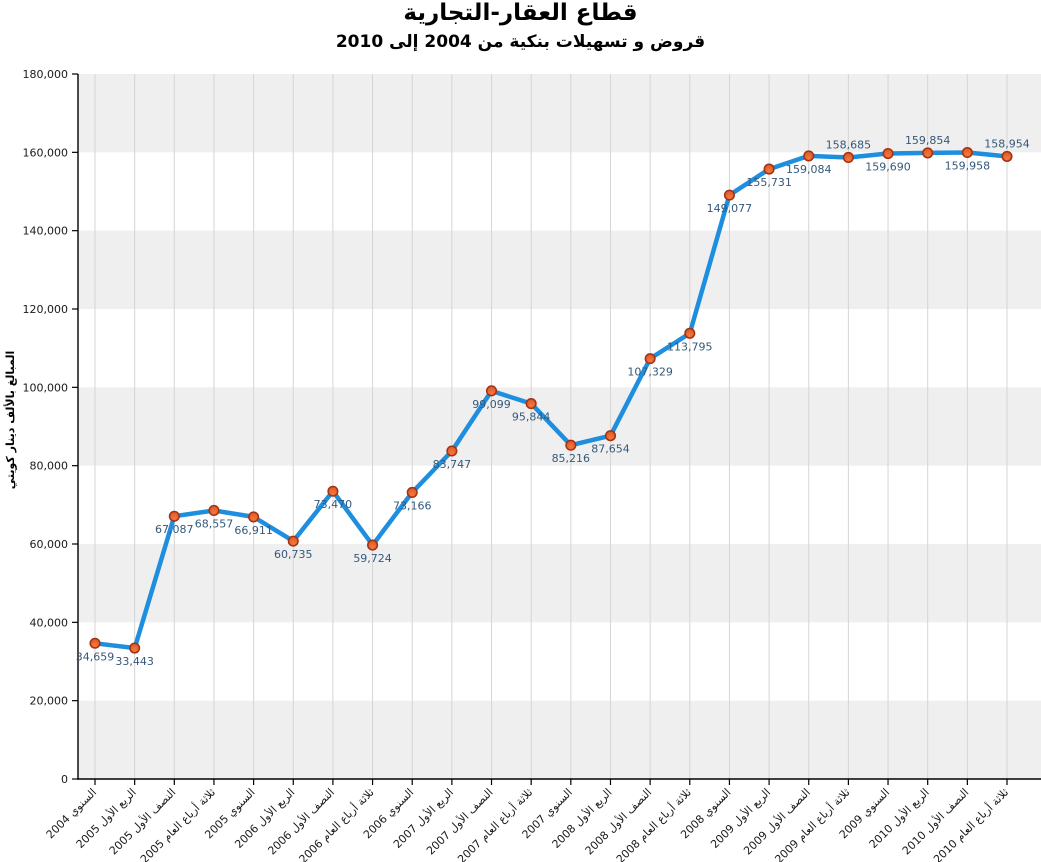  I want to click on chart-subtitle: قروض و تسهيلات بنكية من 2004 إلى 2010, so click(520, 42).